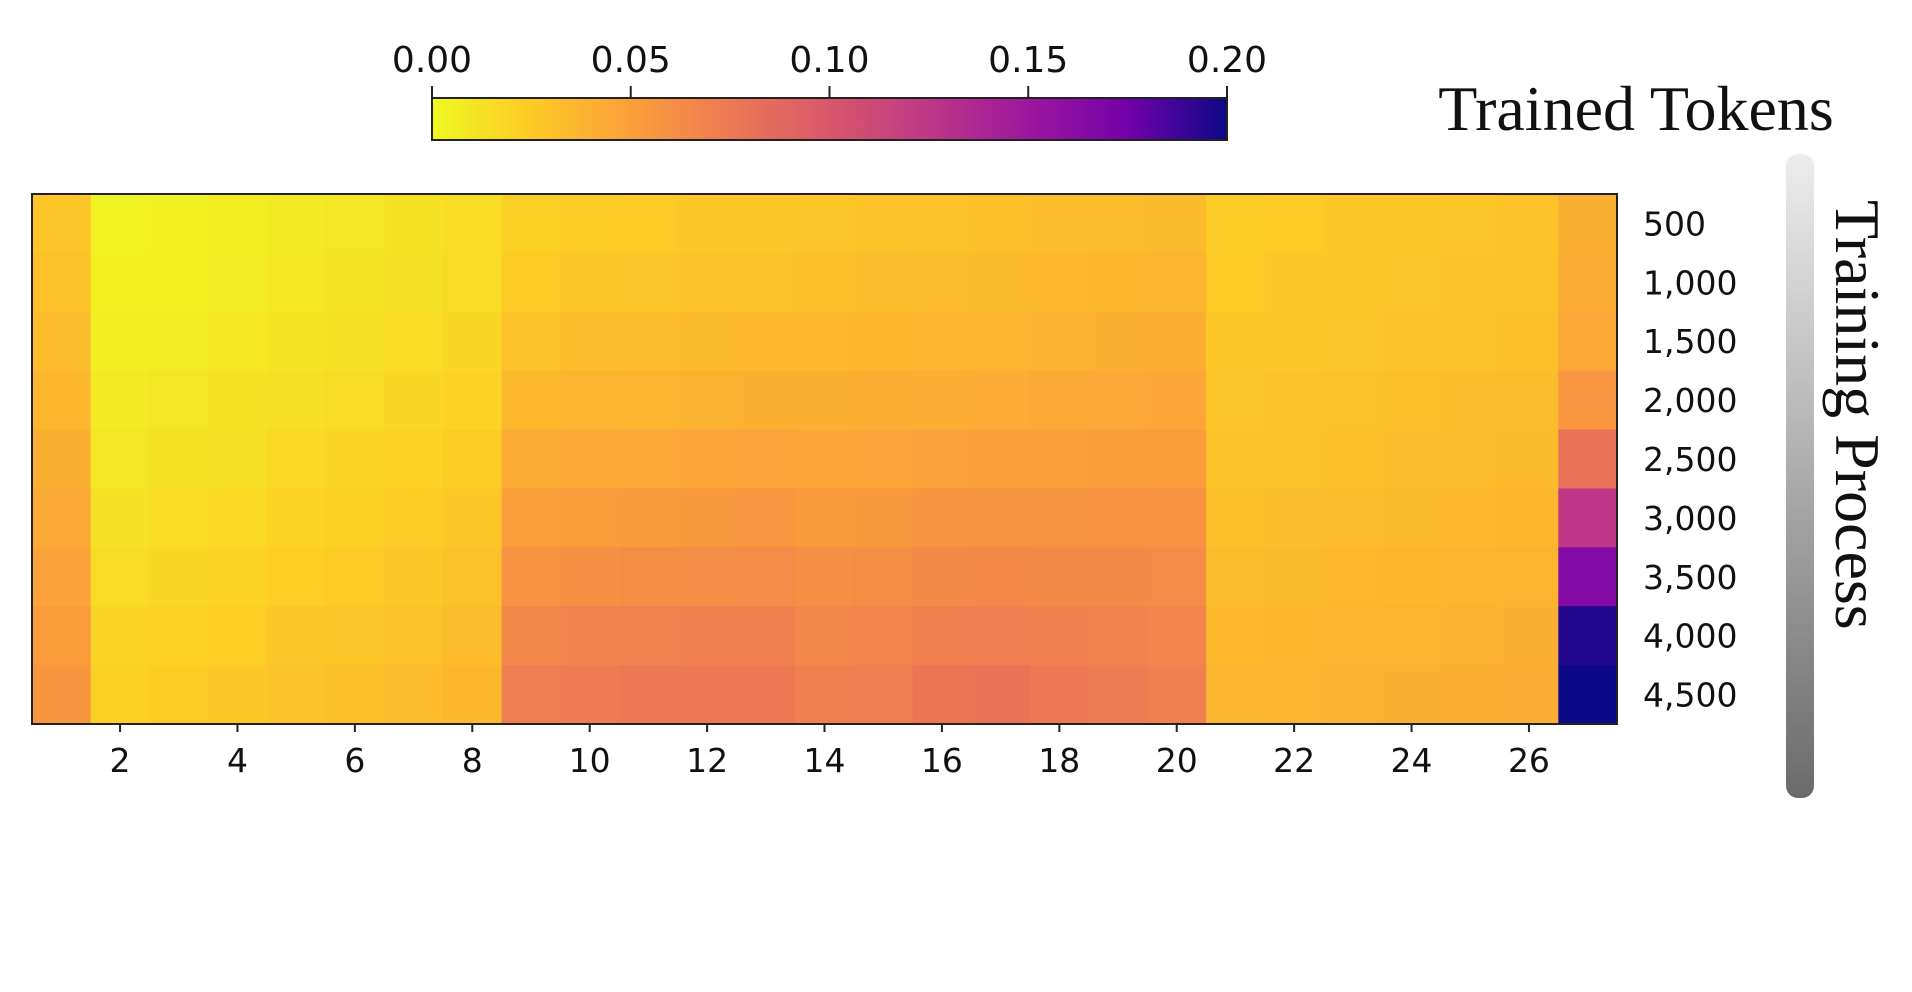  Describe the element at coordinates (1690, 400) in the screenshot. I see `y-tick-label: 2,000` at that location.